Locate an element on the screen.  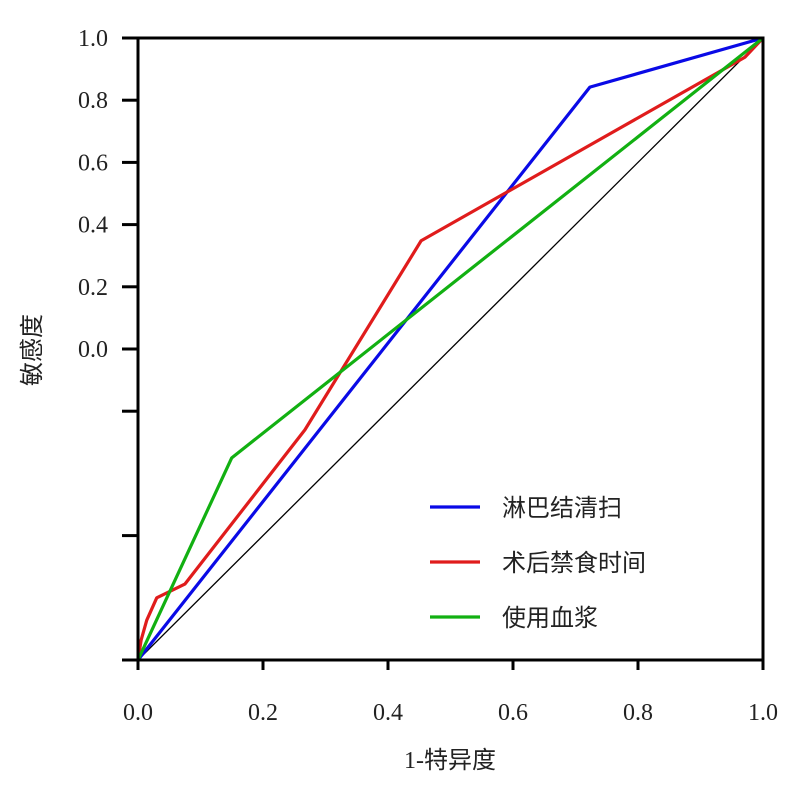
y-tick-label: 0.6 is located at coordinates (93, 163).